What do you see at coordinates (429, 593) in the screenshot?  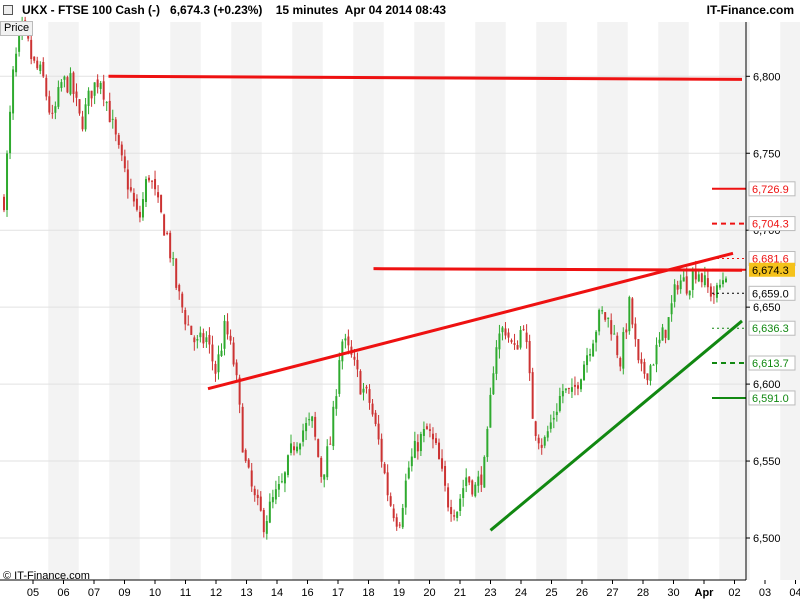 I see `x-tick-label: 20` at bounding box center [429, 593].